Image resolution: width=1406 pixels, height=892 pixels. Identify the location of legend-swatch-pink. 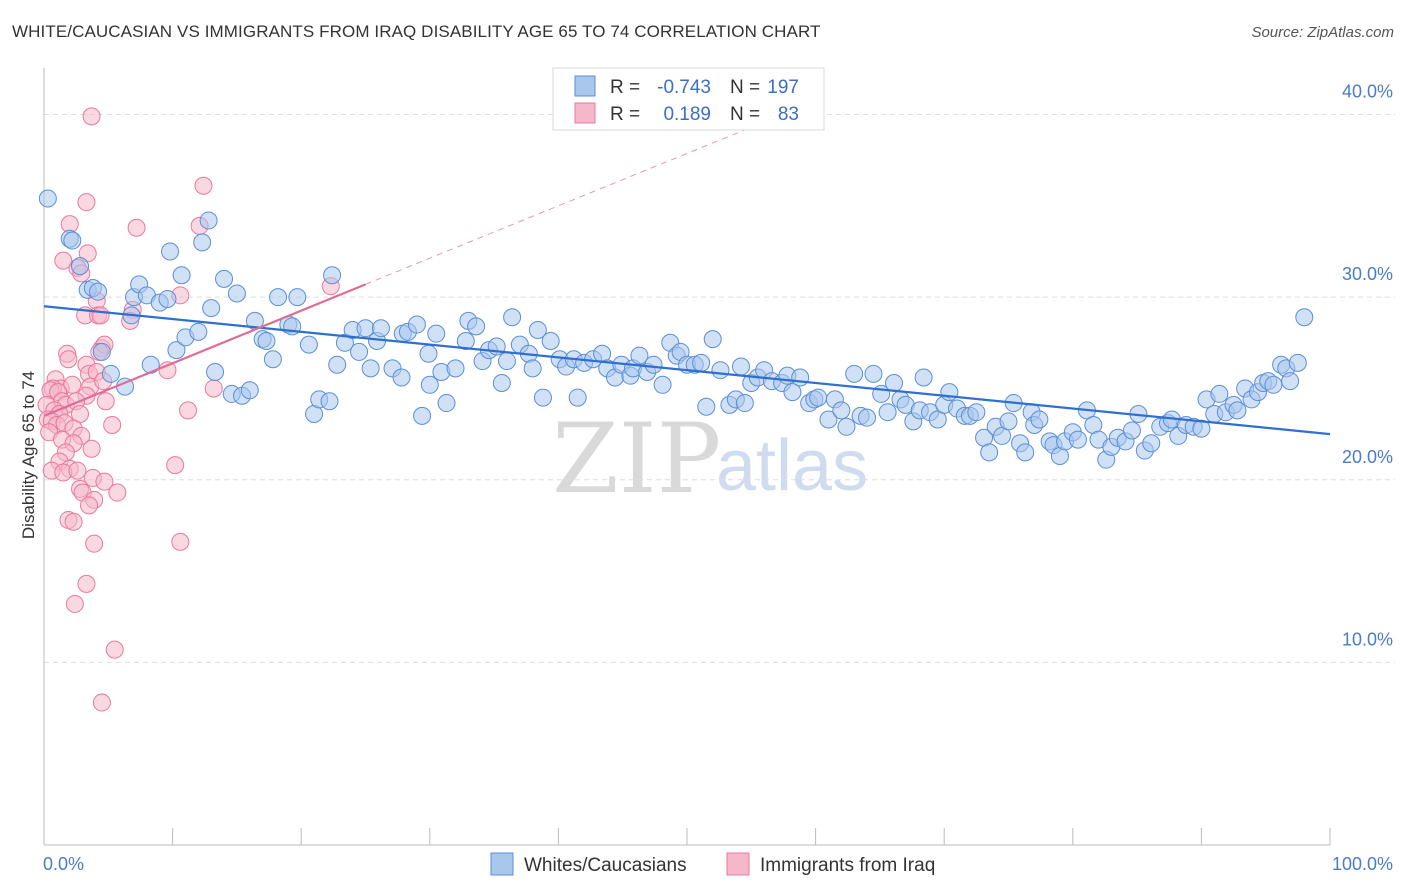
(585, 113).